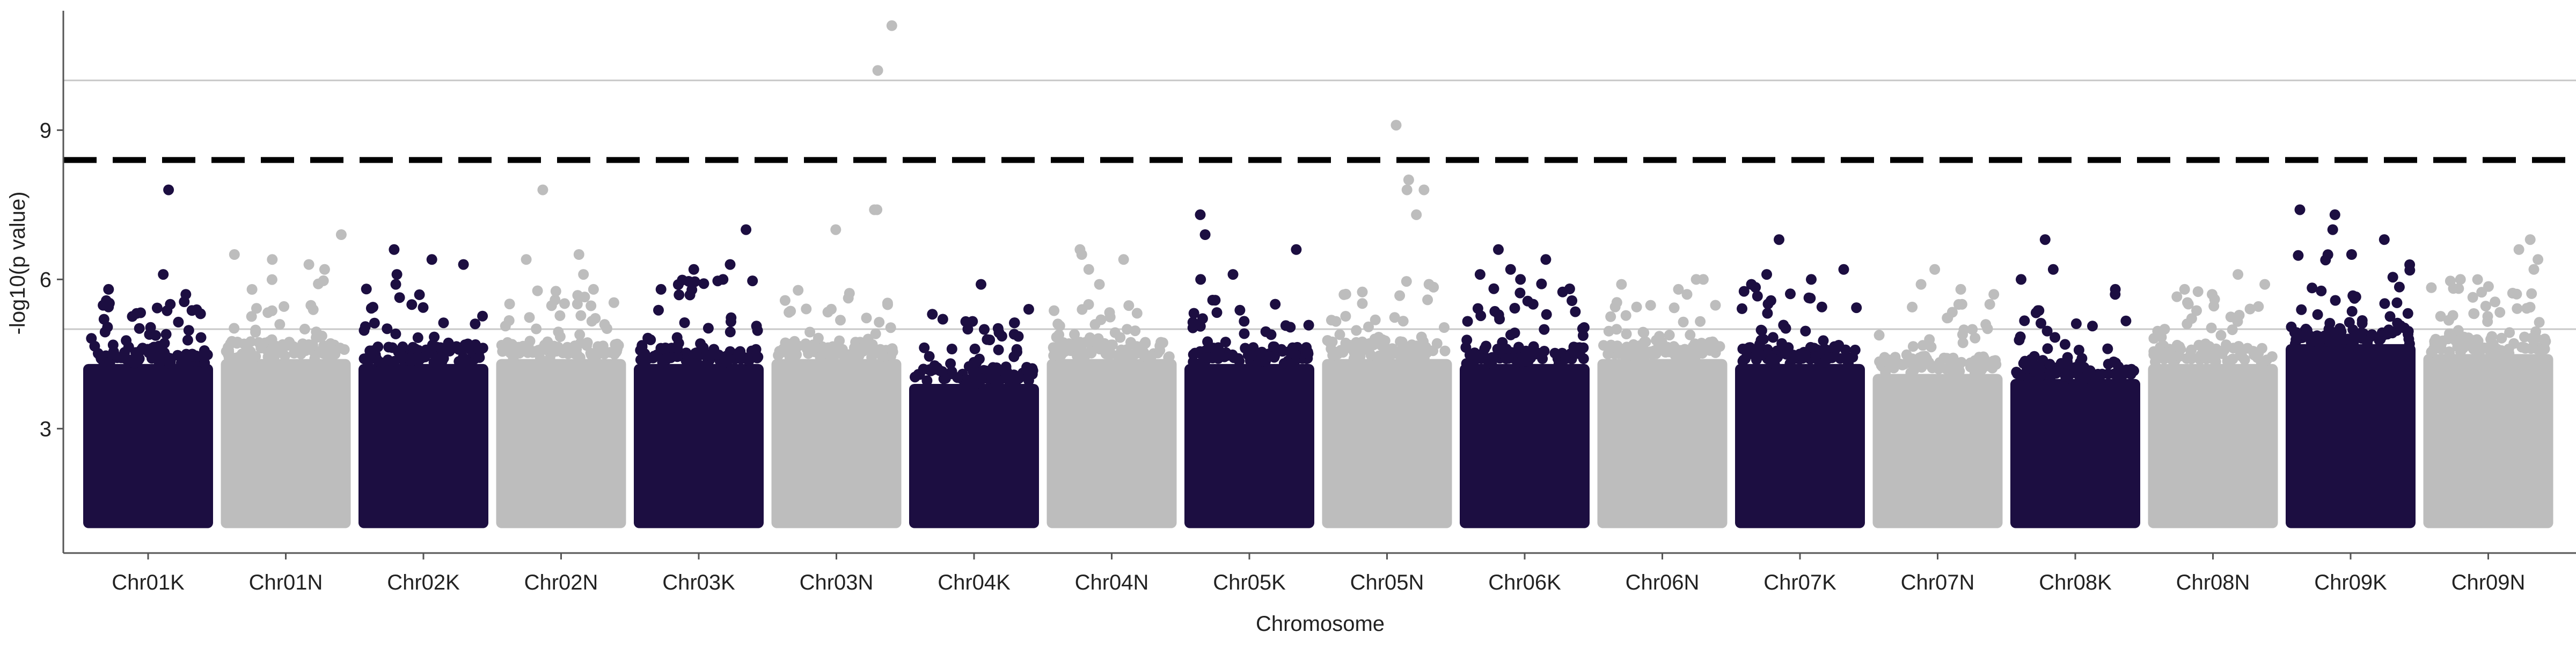  I want to click on chromosome-Chr04N, so click(1111, 386).